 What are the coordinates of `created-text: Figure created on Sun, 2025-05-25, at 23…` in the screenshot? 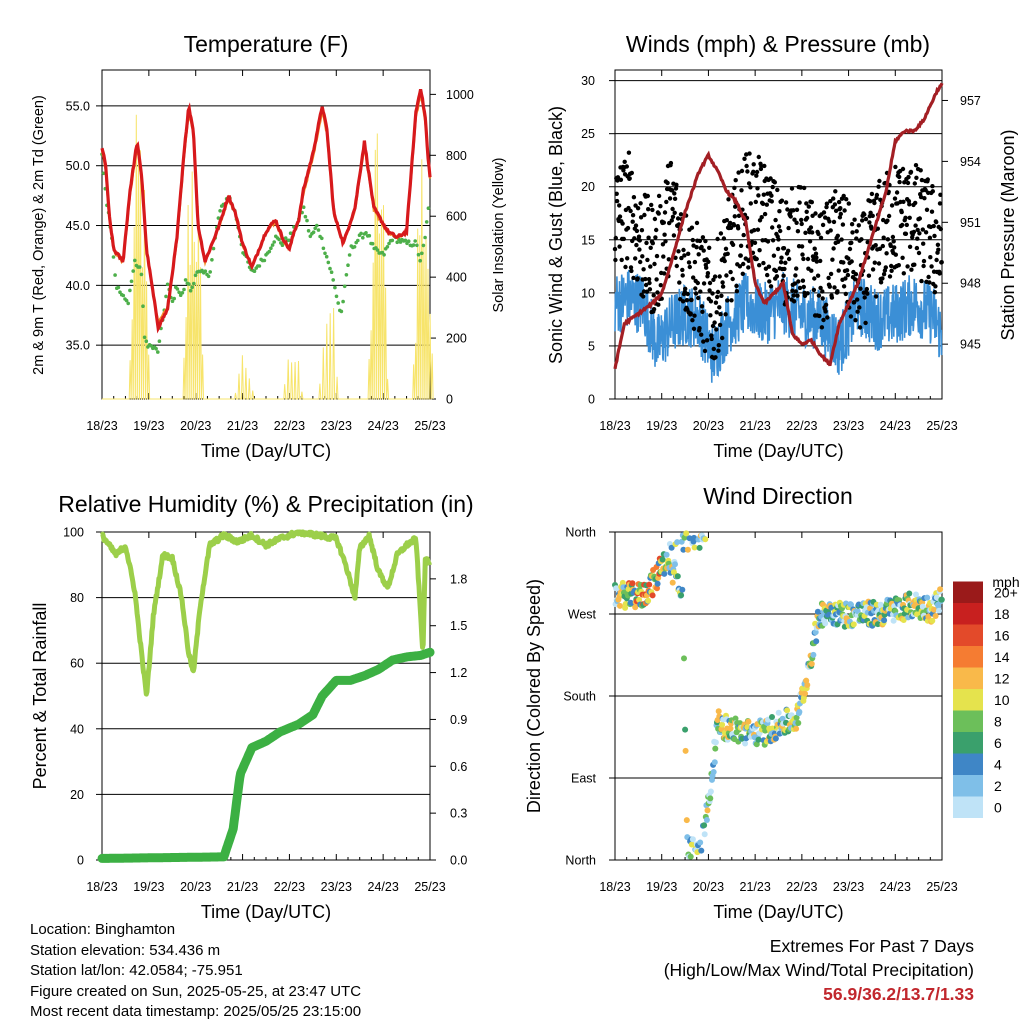 It's located at (196, 991).